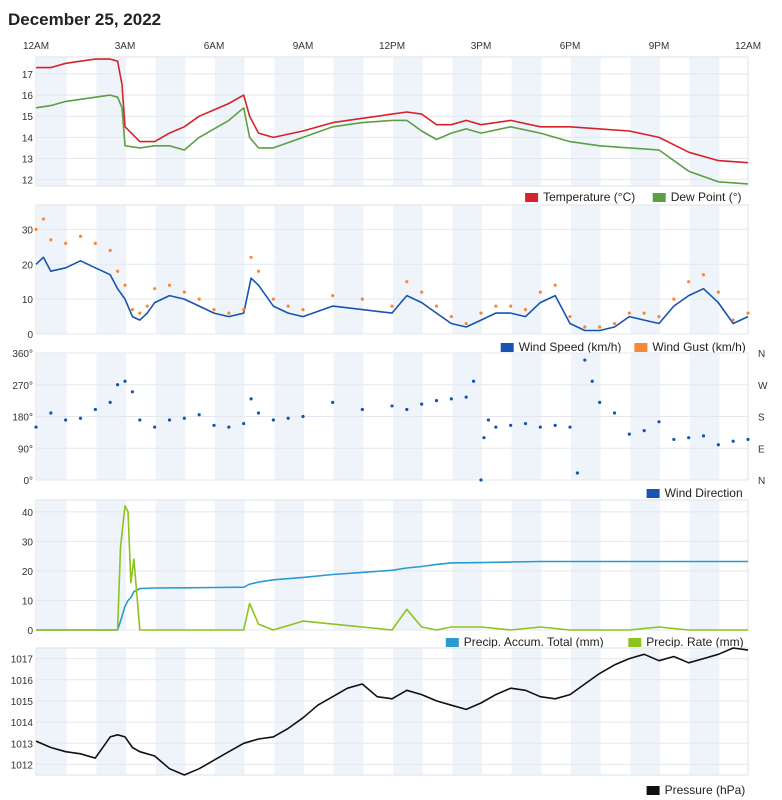  What do you see at coordinates (28, 138) in the screenshot?
I see `y-tick-label: 14` at bounding box center [28, 138].